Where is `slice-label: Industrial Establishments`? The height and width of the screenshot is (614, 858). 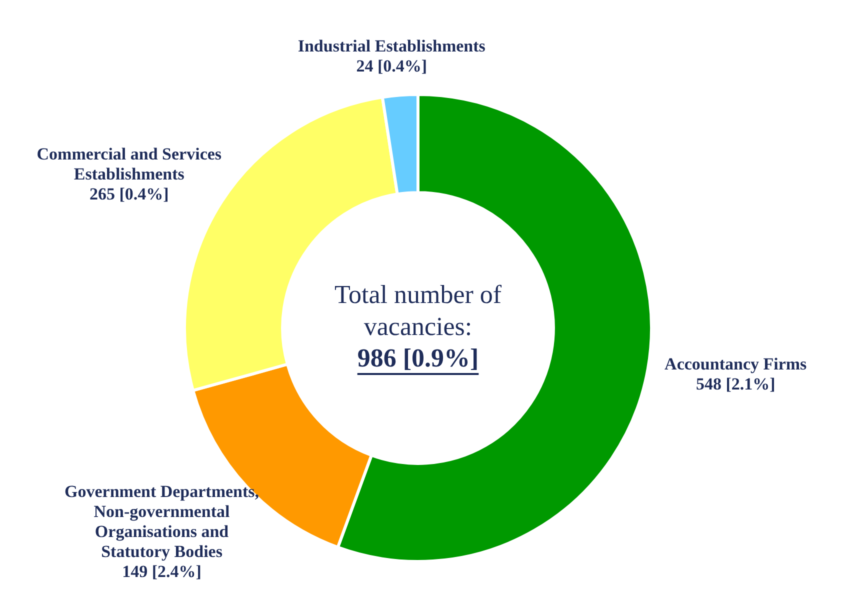 slice-label: Industrial Establishments is located at coordinates (392, 46).